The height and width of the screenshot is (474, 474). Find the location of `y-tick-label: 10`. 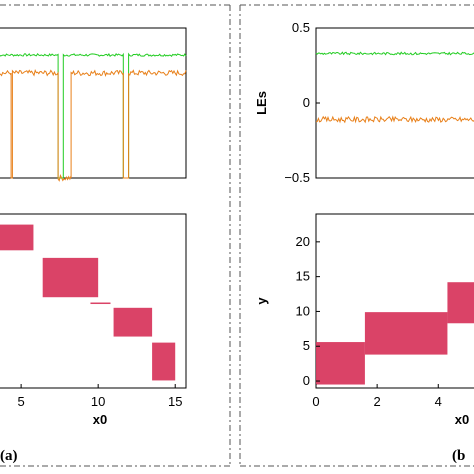

y-tick-label: 10 is located at coordinates (303, 310).